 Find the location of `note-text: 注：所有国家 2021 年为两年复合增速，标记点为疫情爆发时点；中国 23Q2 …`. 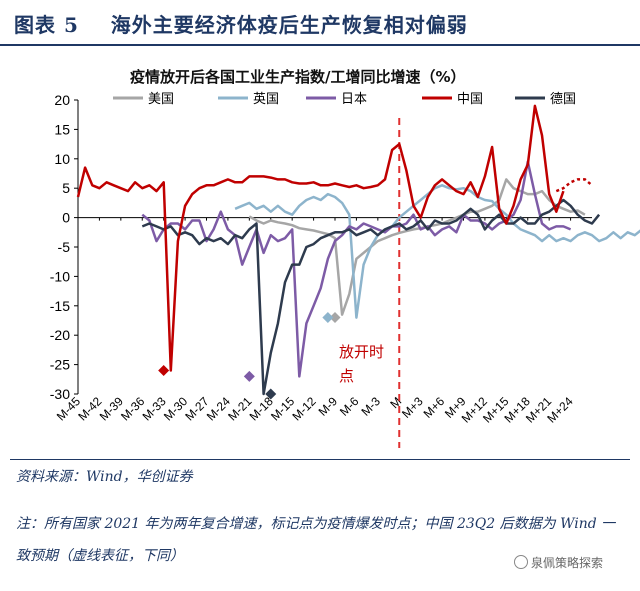

note-text: 注：所有国家 2021 年为两年复合增速，标记点为疫情爆发时点；中国 23Q2 … is located at coordinates (316, 540).